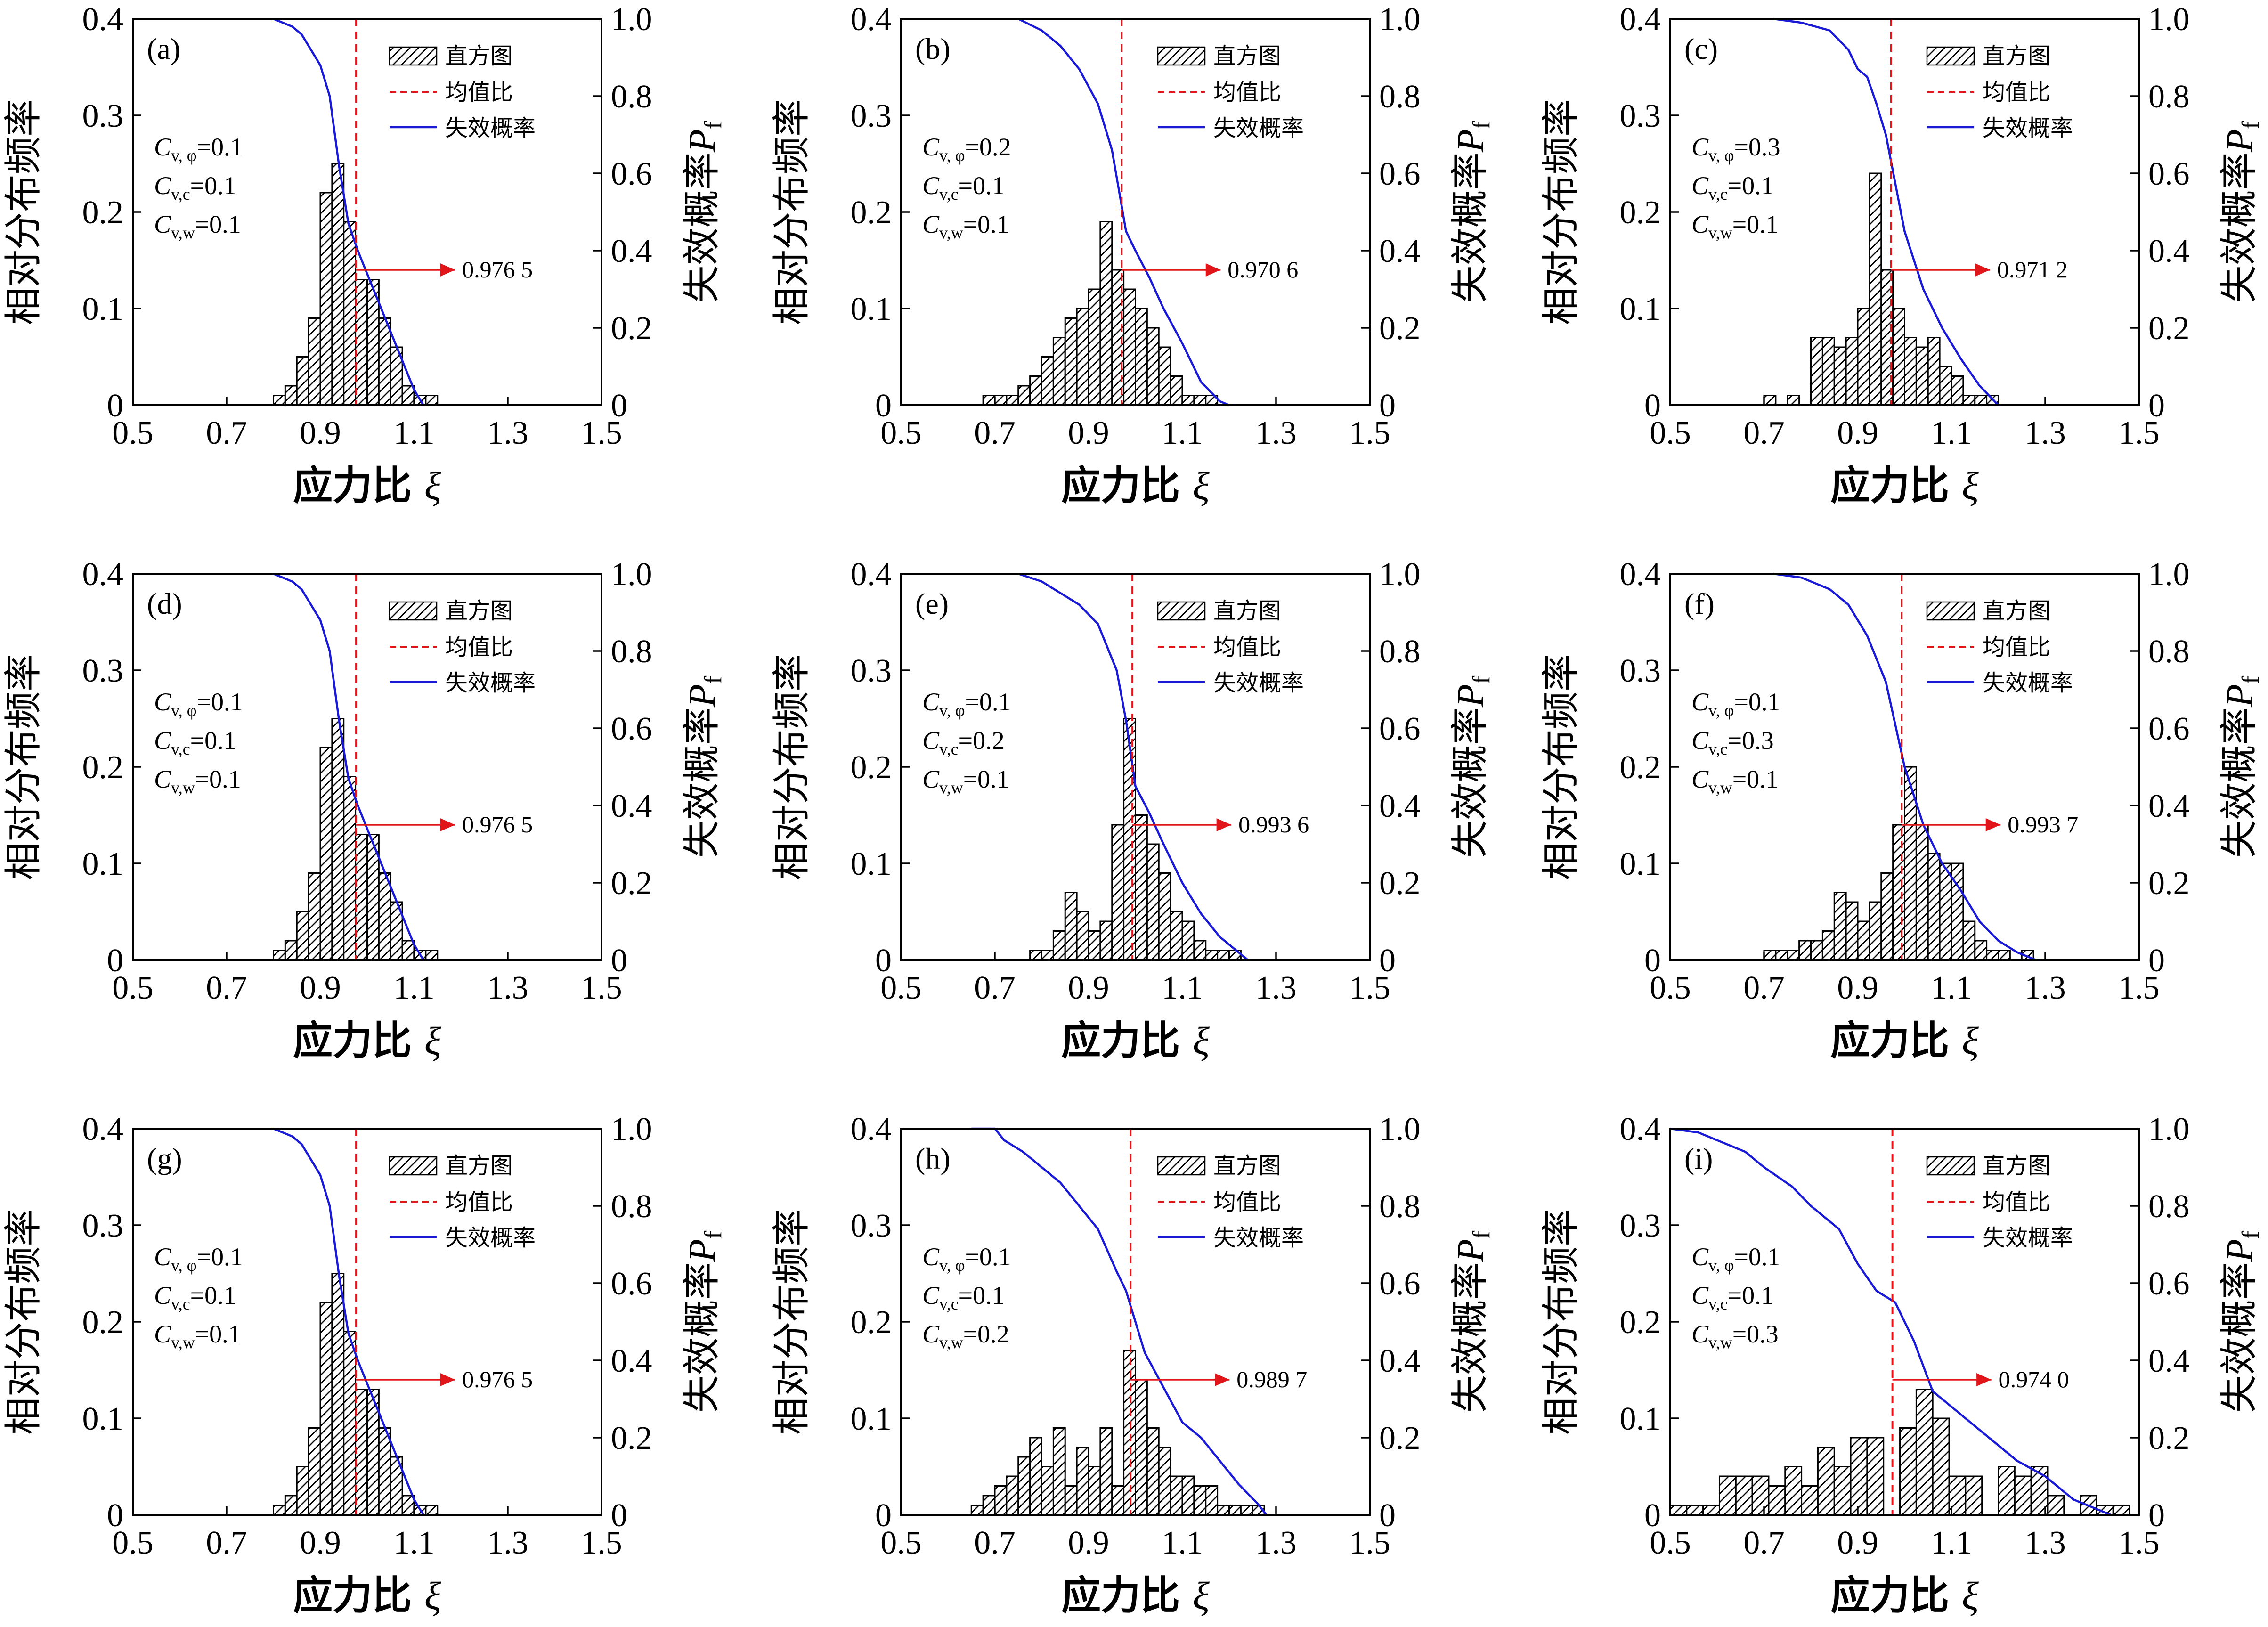 The image size is (2268, 1627). I want to click on y-tick-label: 0.4, so click(103, 1129).